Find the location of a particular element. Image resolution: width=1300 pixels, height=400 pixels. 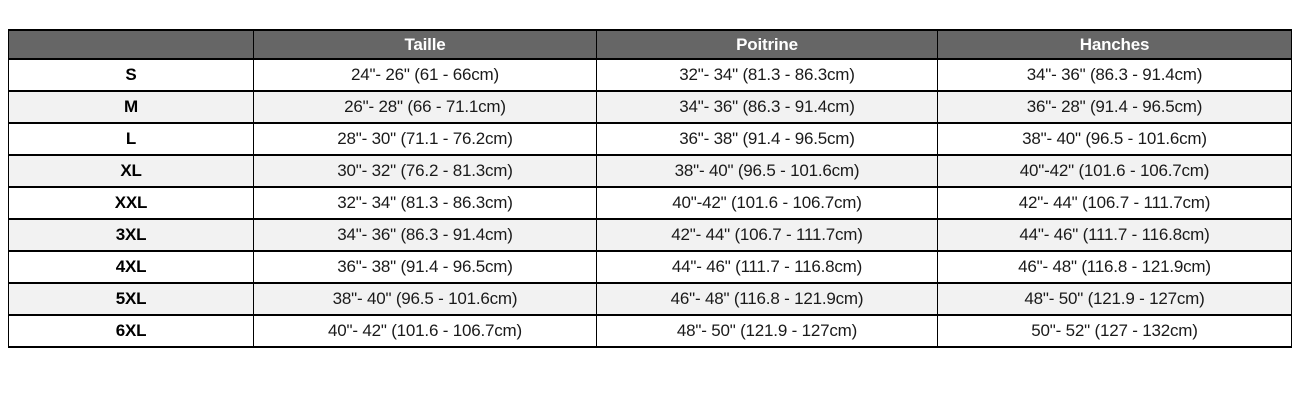

size-cell: XL is located at coordinates (131, 171).